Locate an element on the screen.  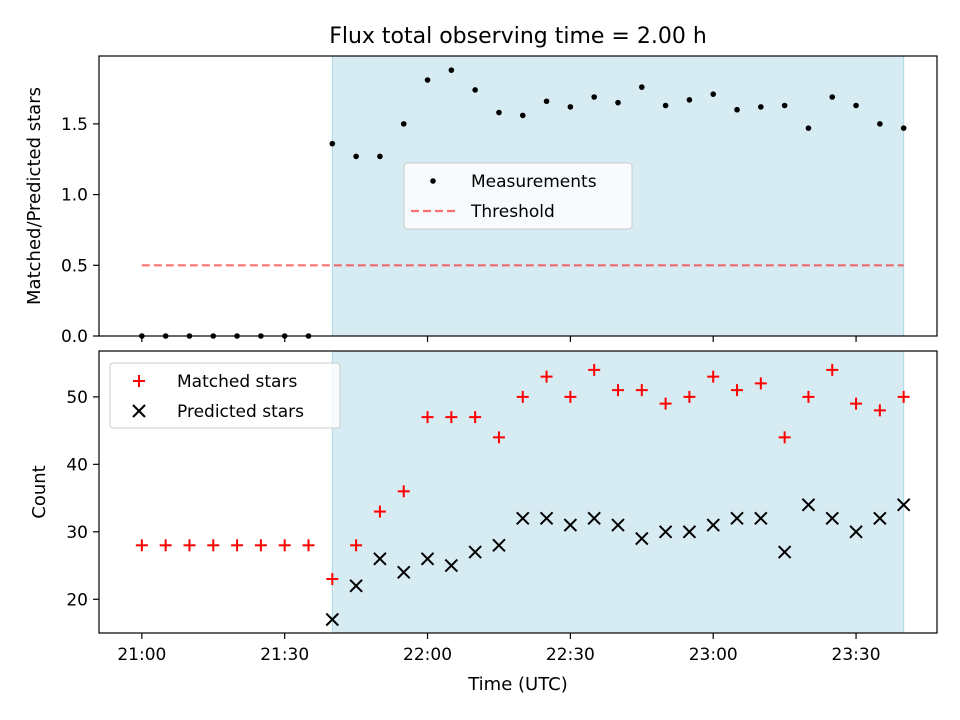
y-tick-label: 1.0 is located at coordinates (74, 196).